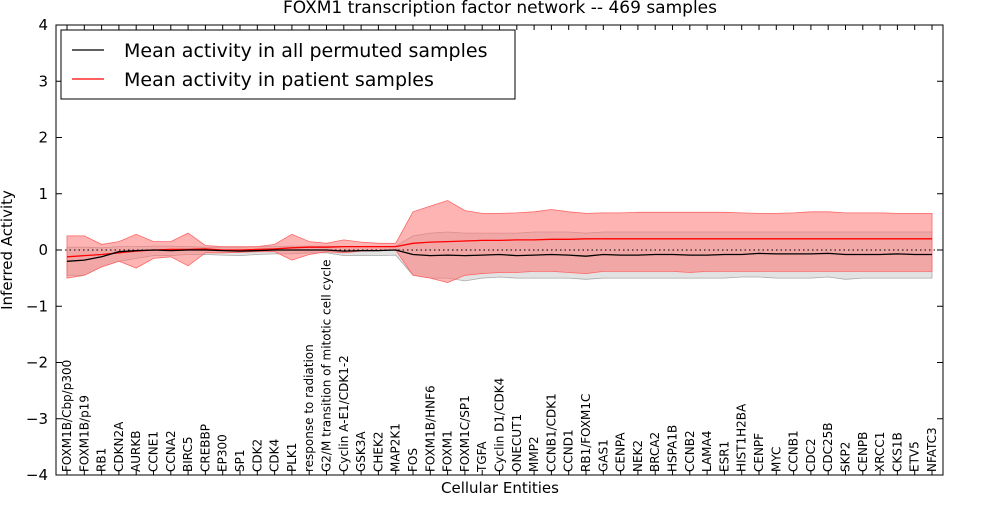  What do you see at coordinates (569, 450) in the screenshot?
I see `x-tick-label: CCND1` at bounding box center [569, 450].